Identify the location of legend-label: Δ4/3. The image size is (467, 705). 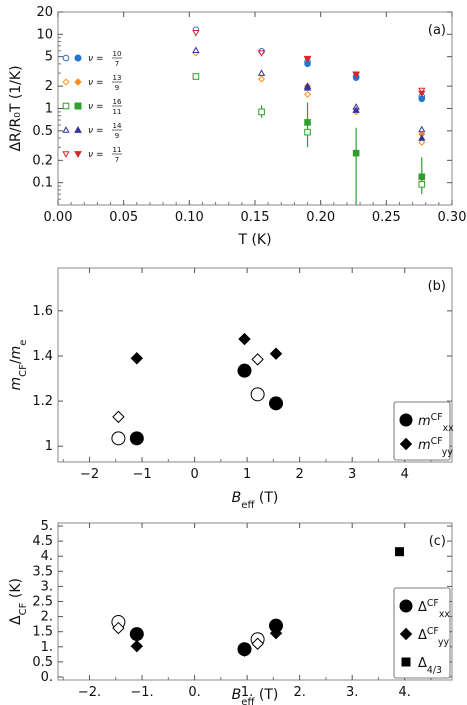
(430, 666).